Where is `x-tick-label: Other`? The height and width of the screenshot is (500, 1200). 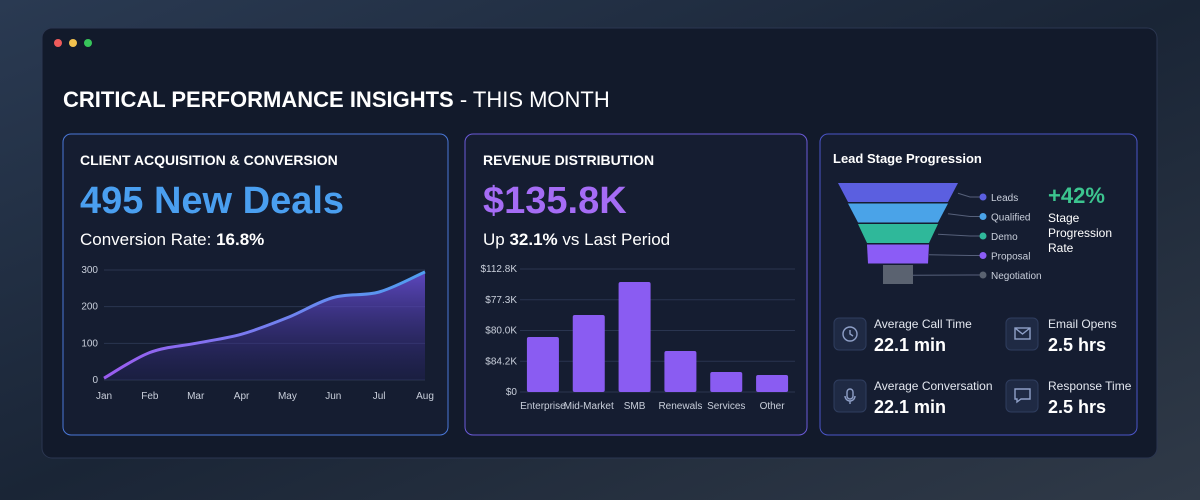
x-tick-label: Other is located at coordinates (773, 406).